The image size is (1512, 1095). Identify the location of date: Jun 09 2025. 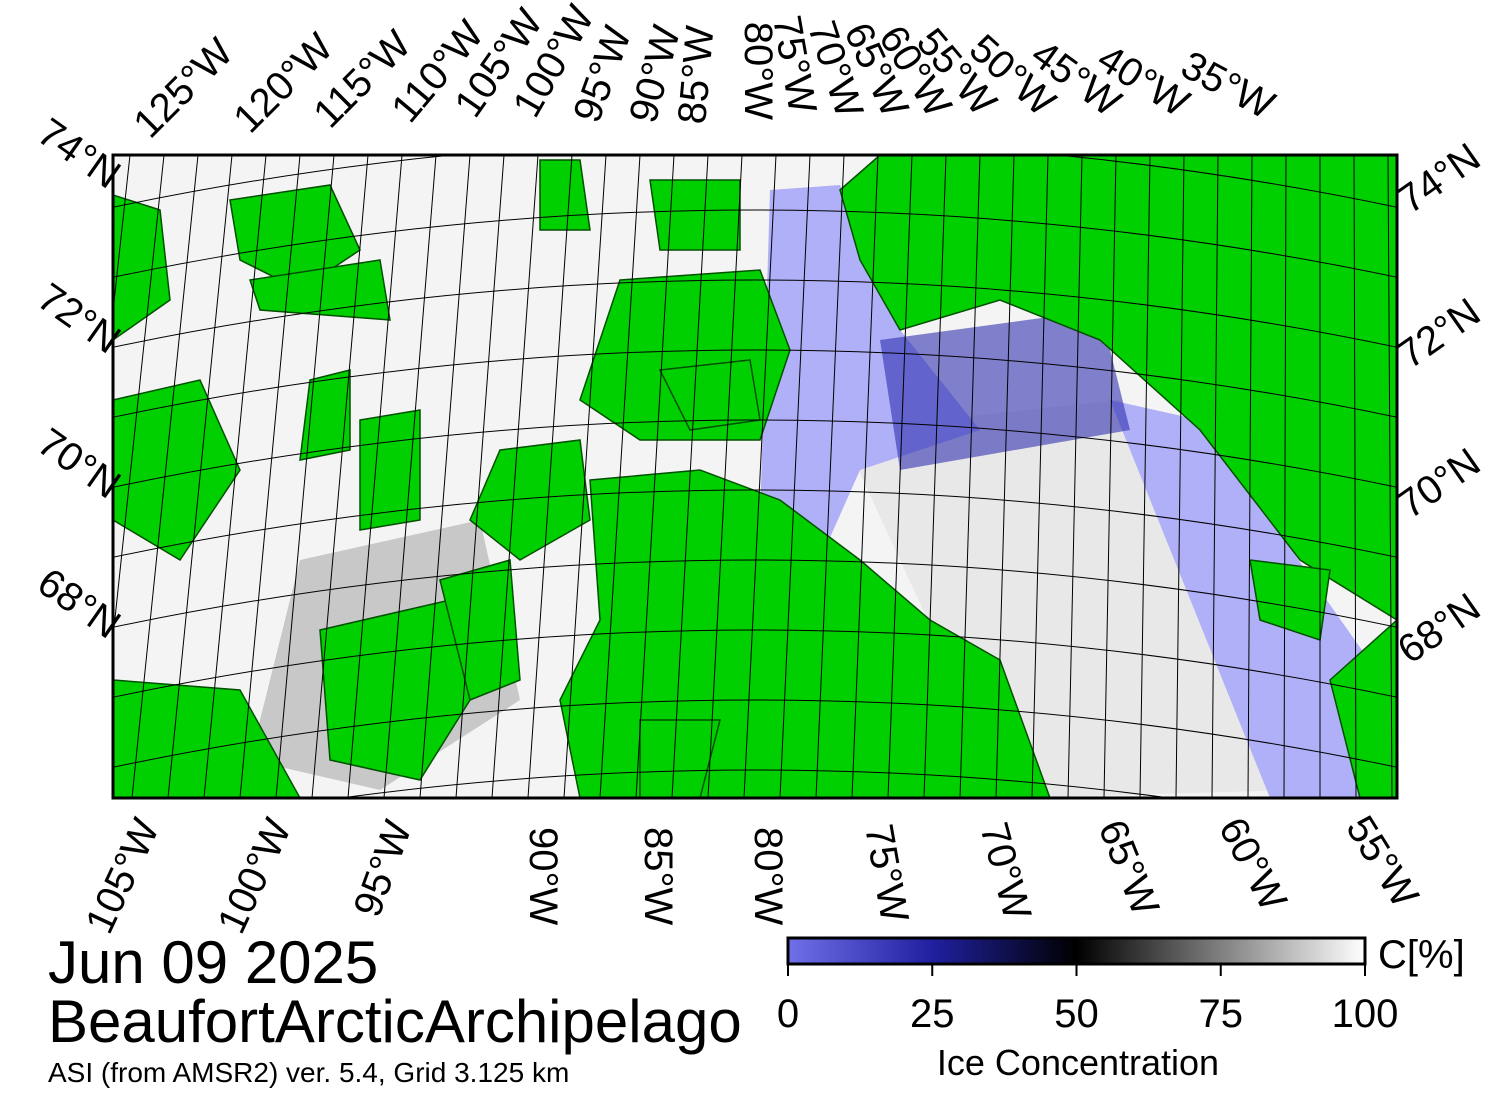
(213, 962).